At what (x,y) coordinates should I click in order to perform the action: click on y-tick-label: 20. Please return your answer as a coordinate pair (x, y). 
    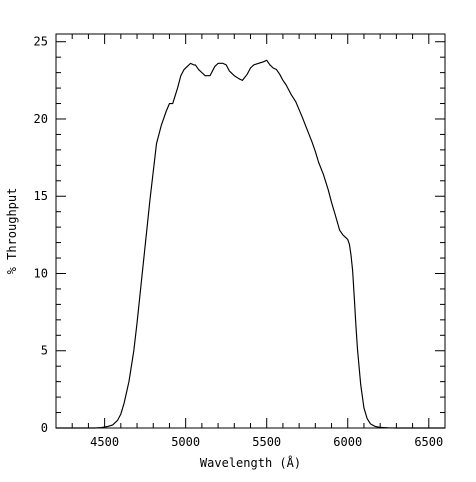
    Looking at the image, I should click on (41, 119).